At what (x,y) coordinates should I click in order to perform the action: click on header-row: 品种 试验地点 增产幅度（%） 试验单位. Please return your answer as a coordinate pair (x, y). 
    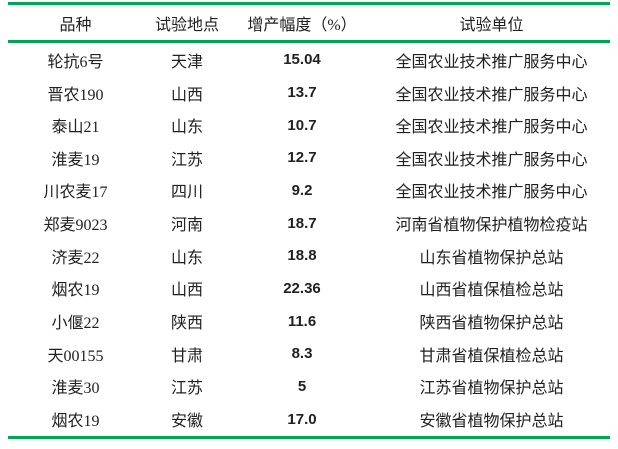
    Looking at the image, I should click on (309, 23).